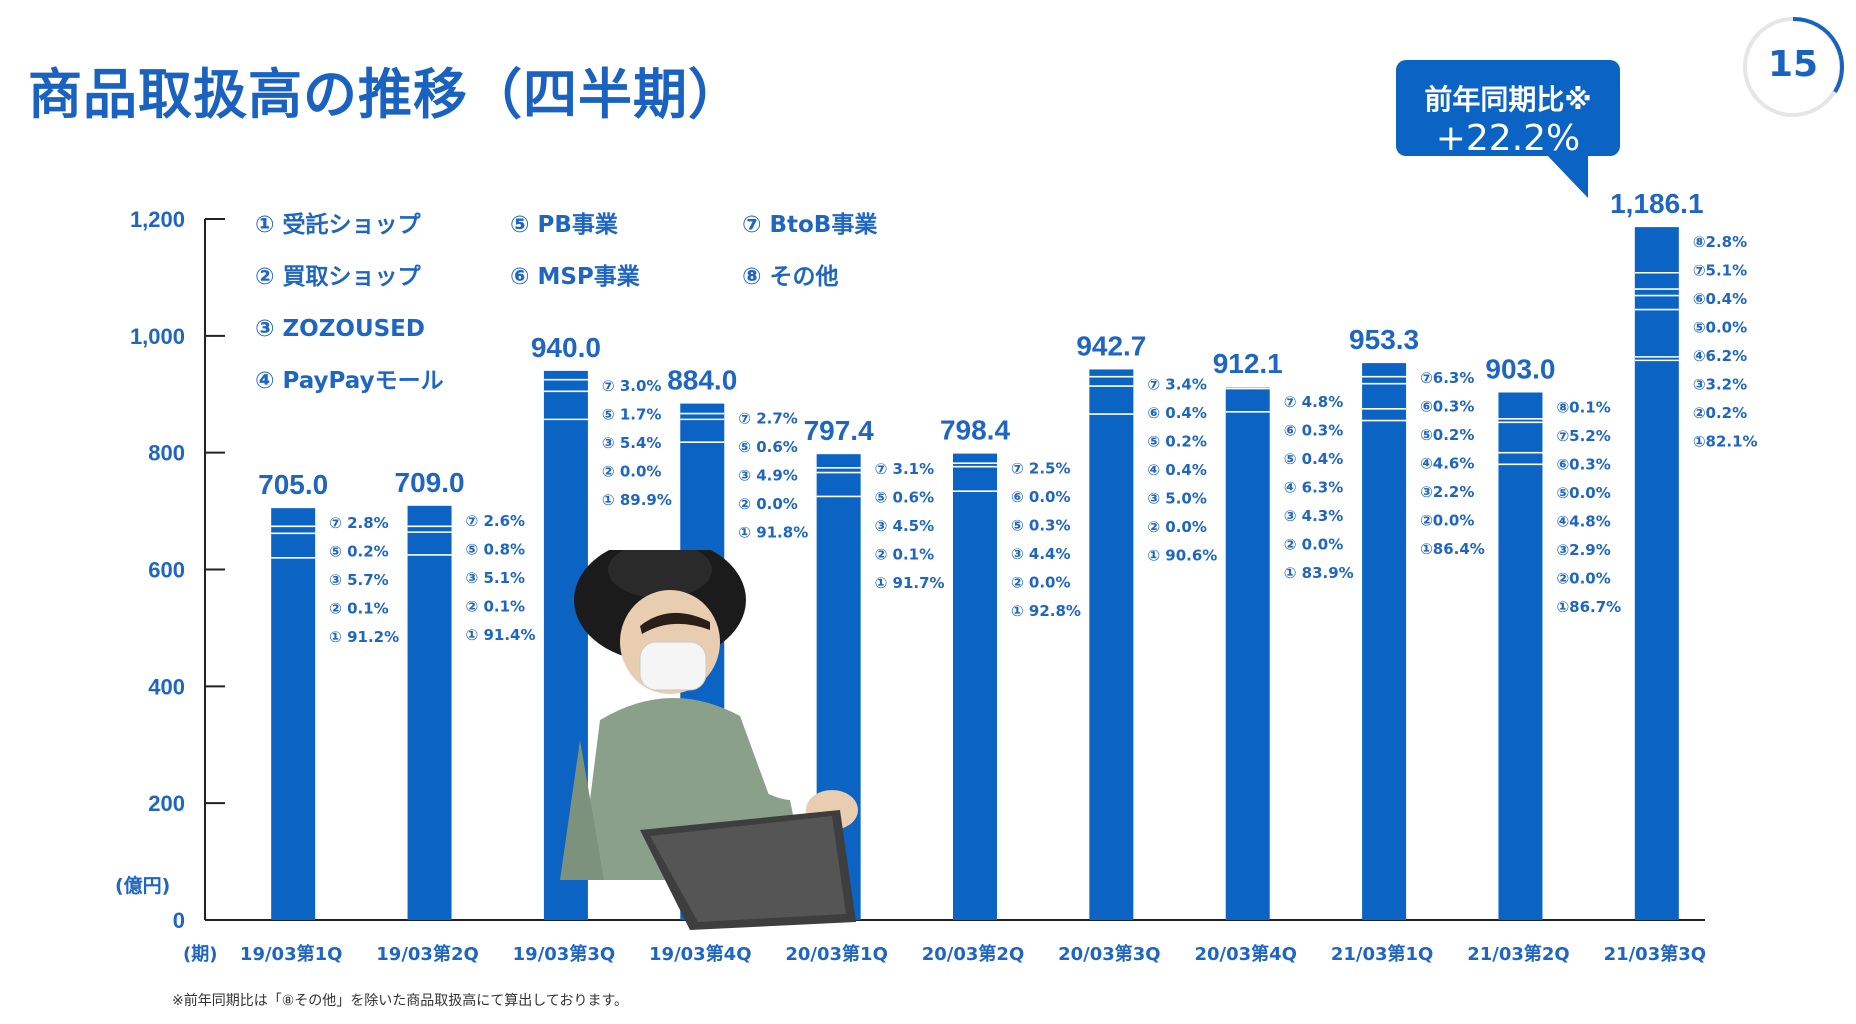 This screenshot has height=1024, width=1856. Describe the element at coordinates (1447, 378) in the screenshot. I see `breakdown-label: ⑦6.3%` at that location.